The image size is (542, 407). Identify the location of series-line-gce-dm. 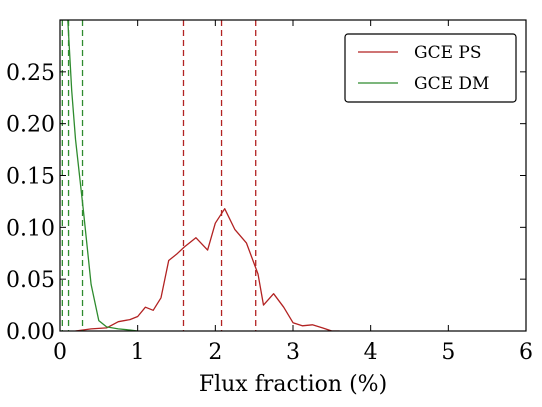
(99, 175).